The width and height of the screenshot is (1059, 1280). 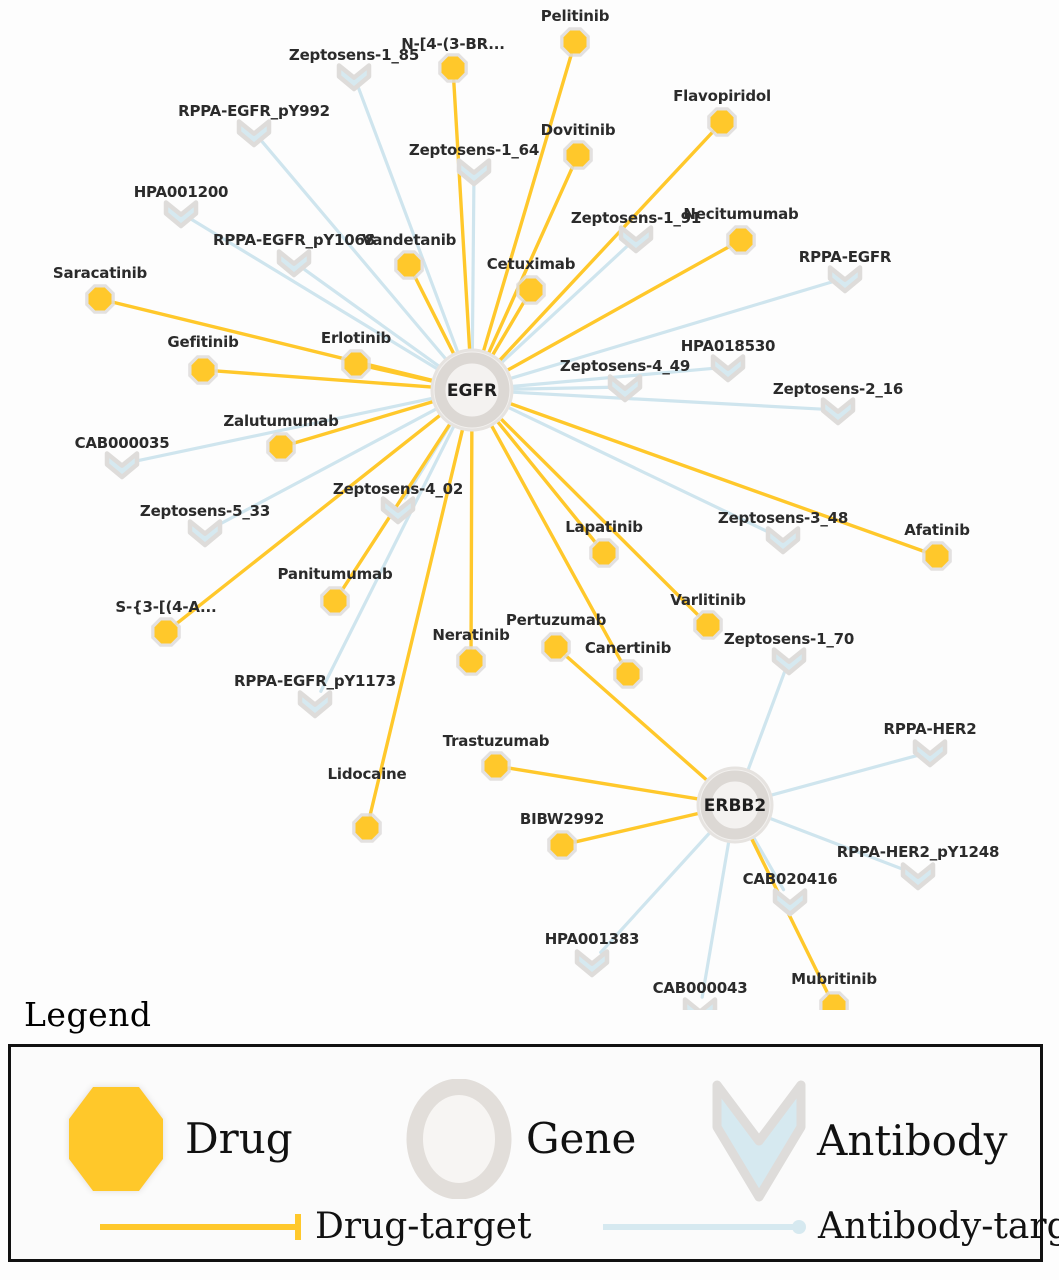 What do you see at coordinates (88, 1014) in the screenshot?
I see `legend-title: Legend` at bounding box center [88, 1014].